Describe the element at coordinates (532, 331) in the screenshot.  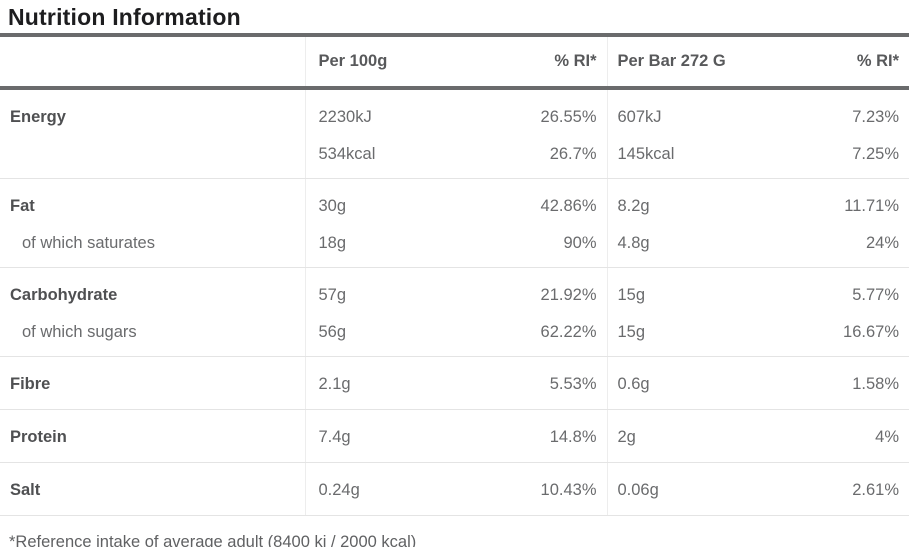
I see `ri-per-100g: 62.22%` at that location.